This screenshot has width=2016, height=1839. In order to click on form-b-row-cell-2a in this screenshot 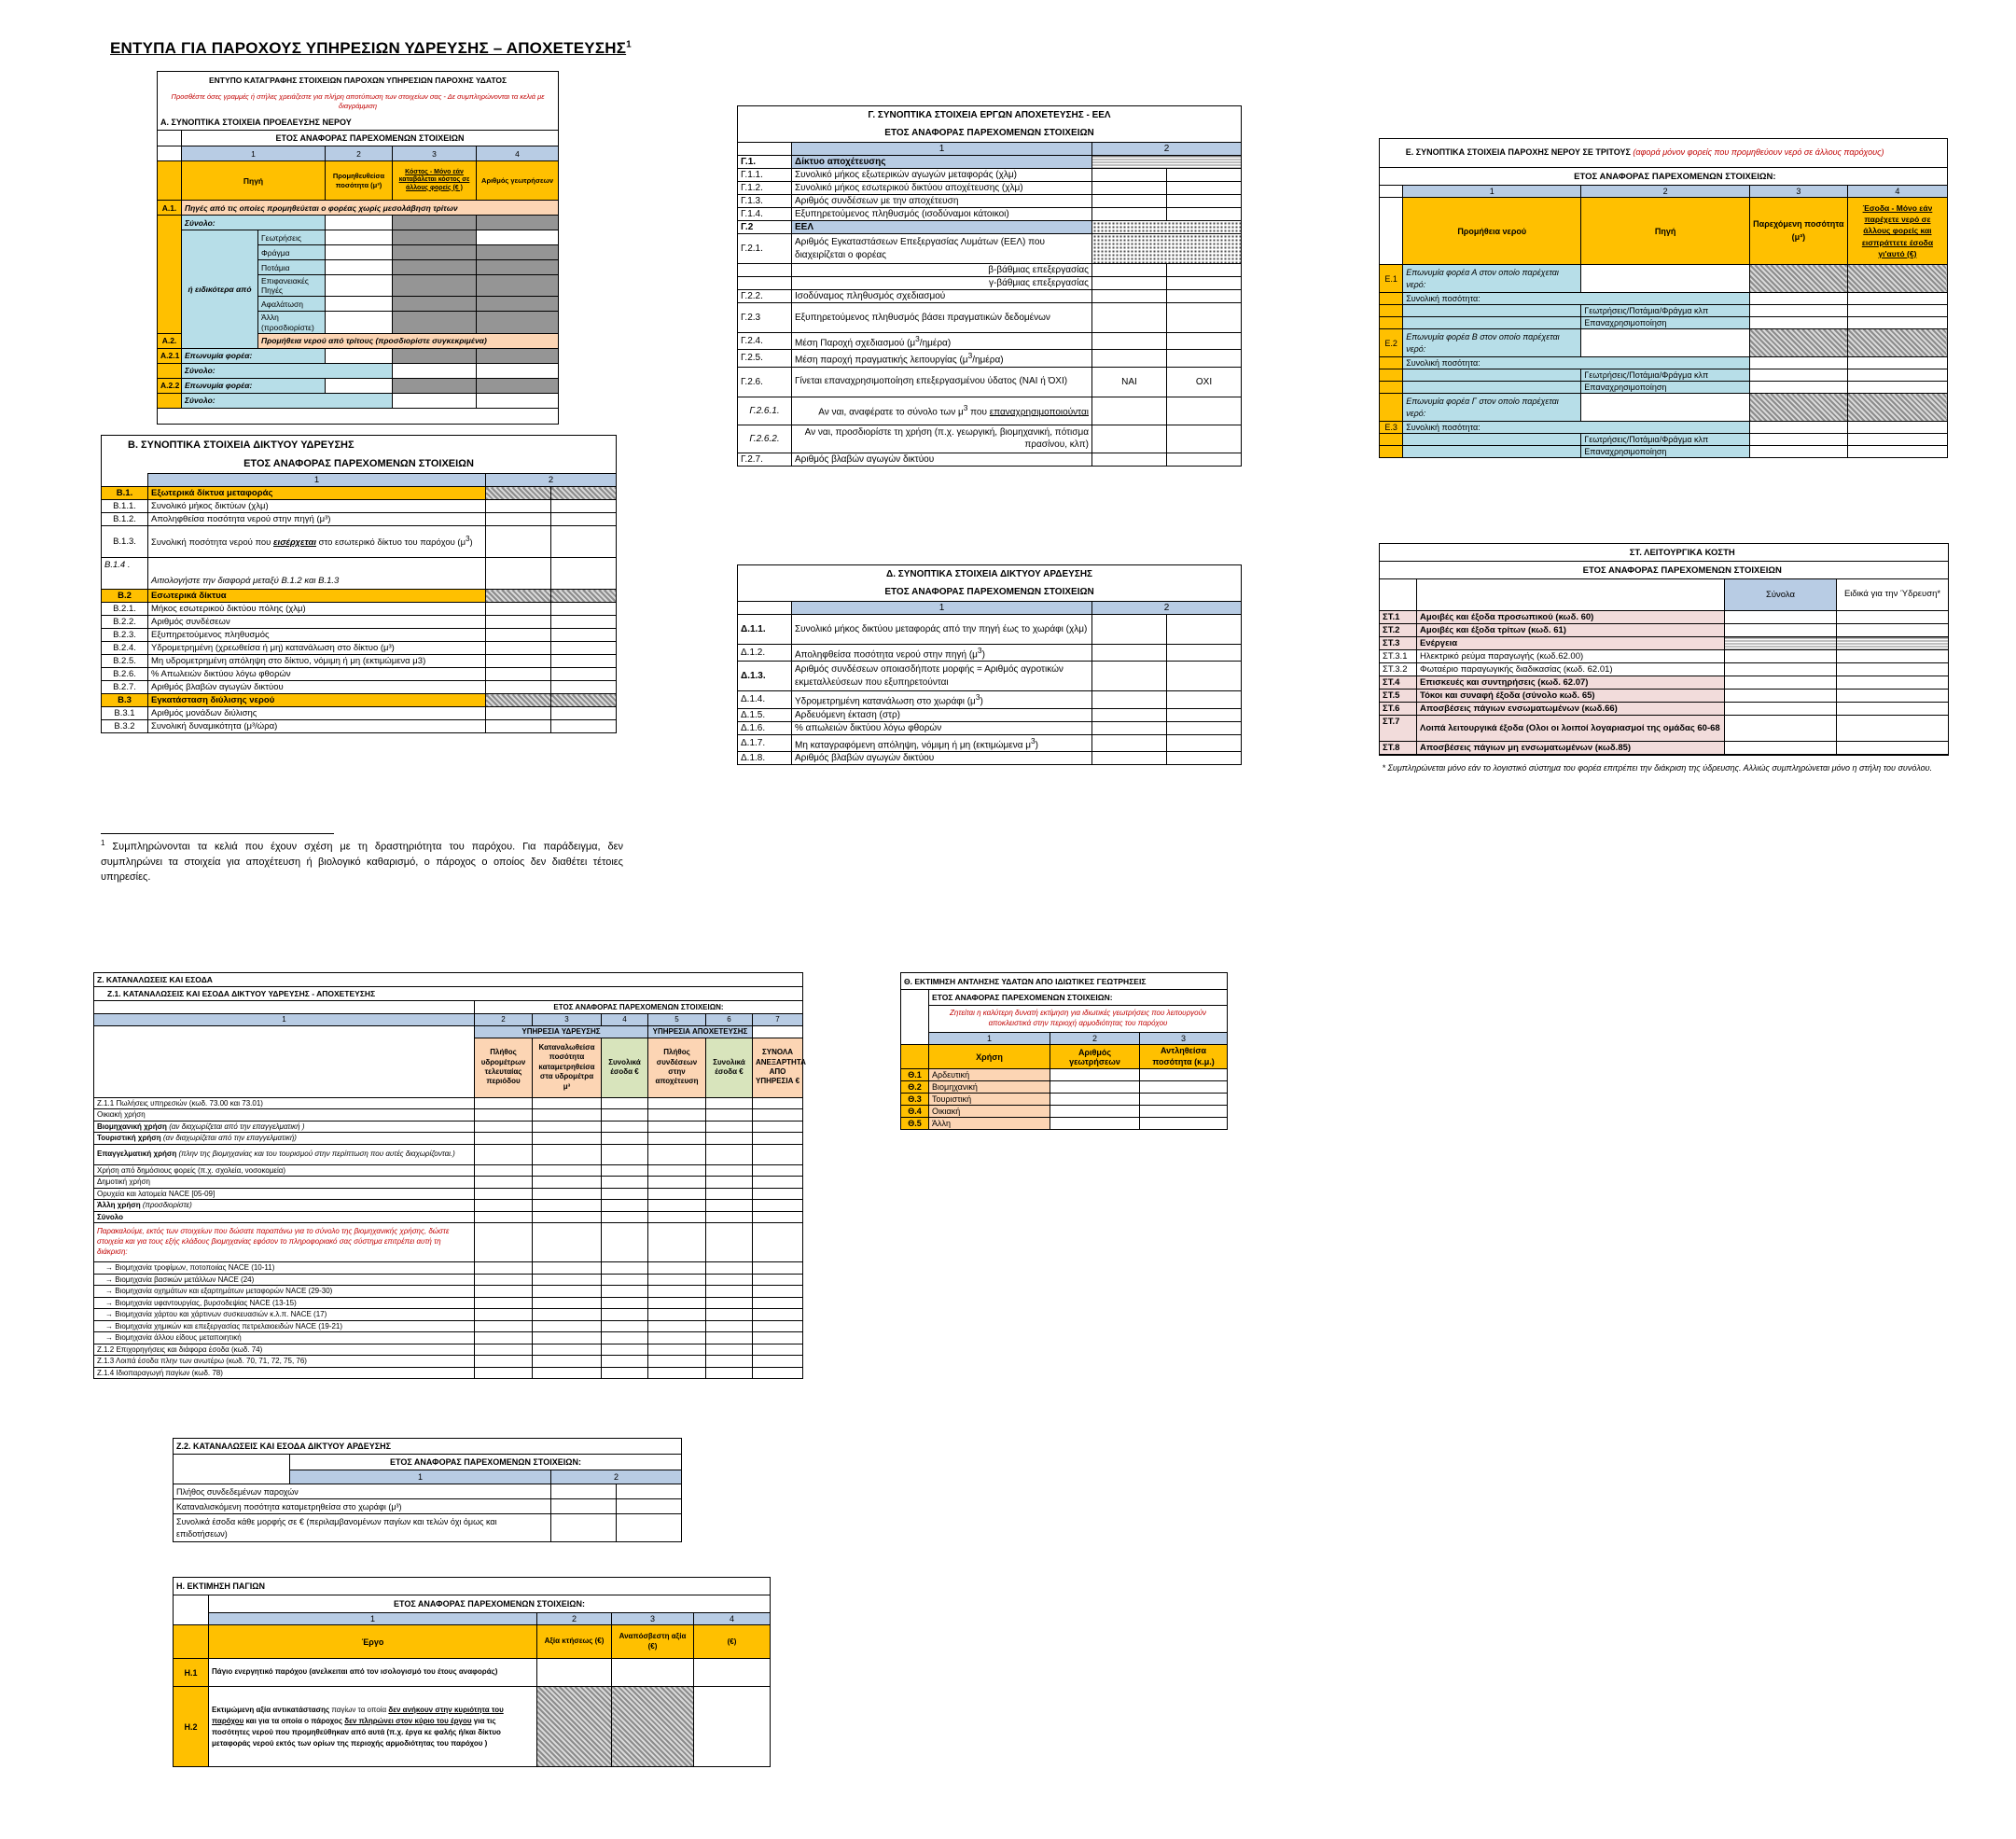, I will do `click(518, 519)`.